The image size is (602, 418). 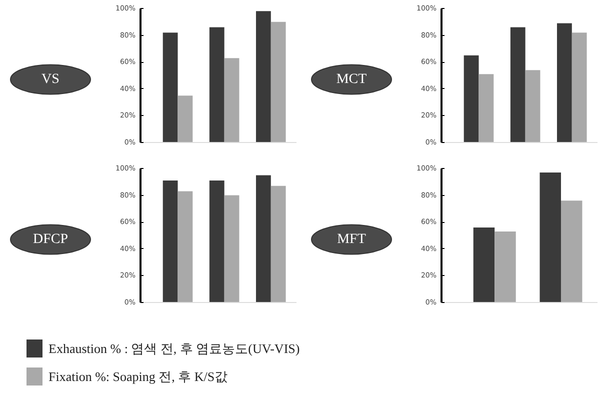 What do you see at coordinates (138, 376) in the screenshot?
I see `legend-label: Fixation %: Soaping 전, 후 K/S값` at bounding box center [138, 376].